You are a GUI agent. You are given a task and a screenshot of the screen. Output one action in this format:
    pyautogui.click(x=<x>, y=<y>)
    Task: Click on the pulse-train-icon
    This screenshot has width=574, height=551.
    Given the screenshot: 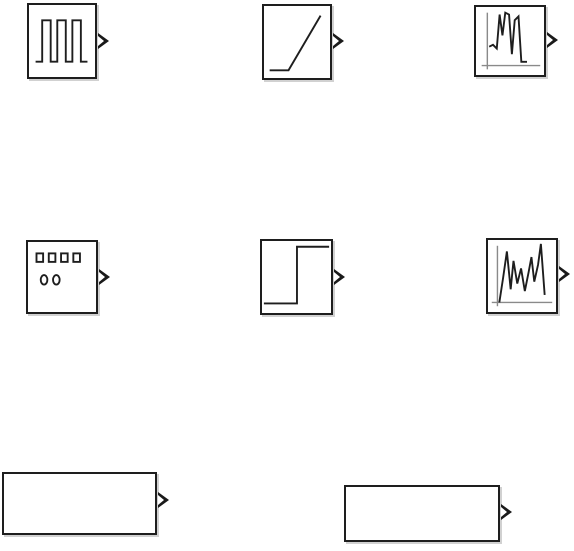 What is the action you would take?
    pyautogui.click(x=61, y=41)
    